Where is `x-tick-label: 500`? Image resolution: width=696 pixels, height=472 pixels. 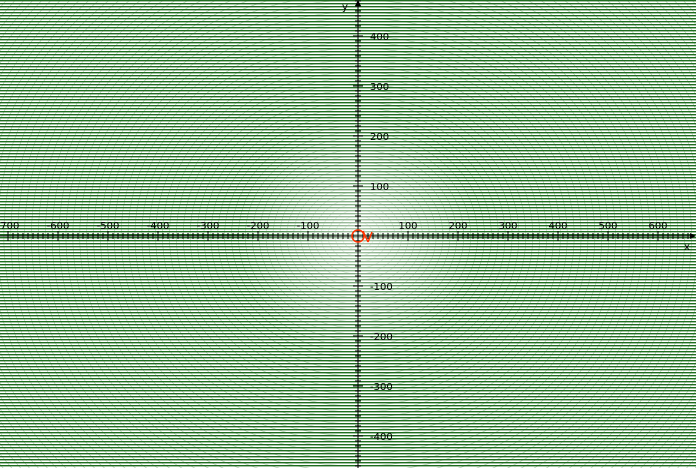 x-tick-label: 500 is located at coordinates (607, 226).